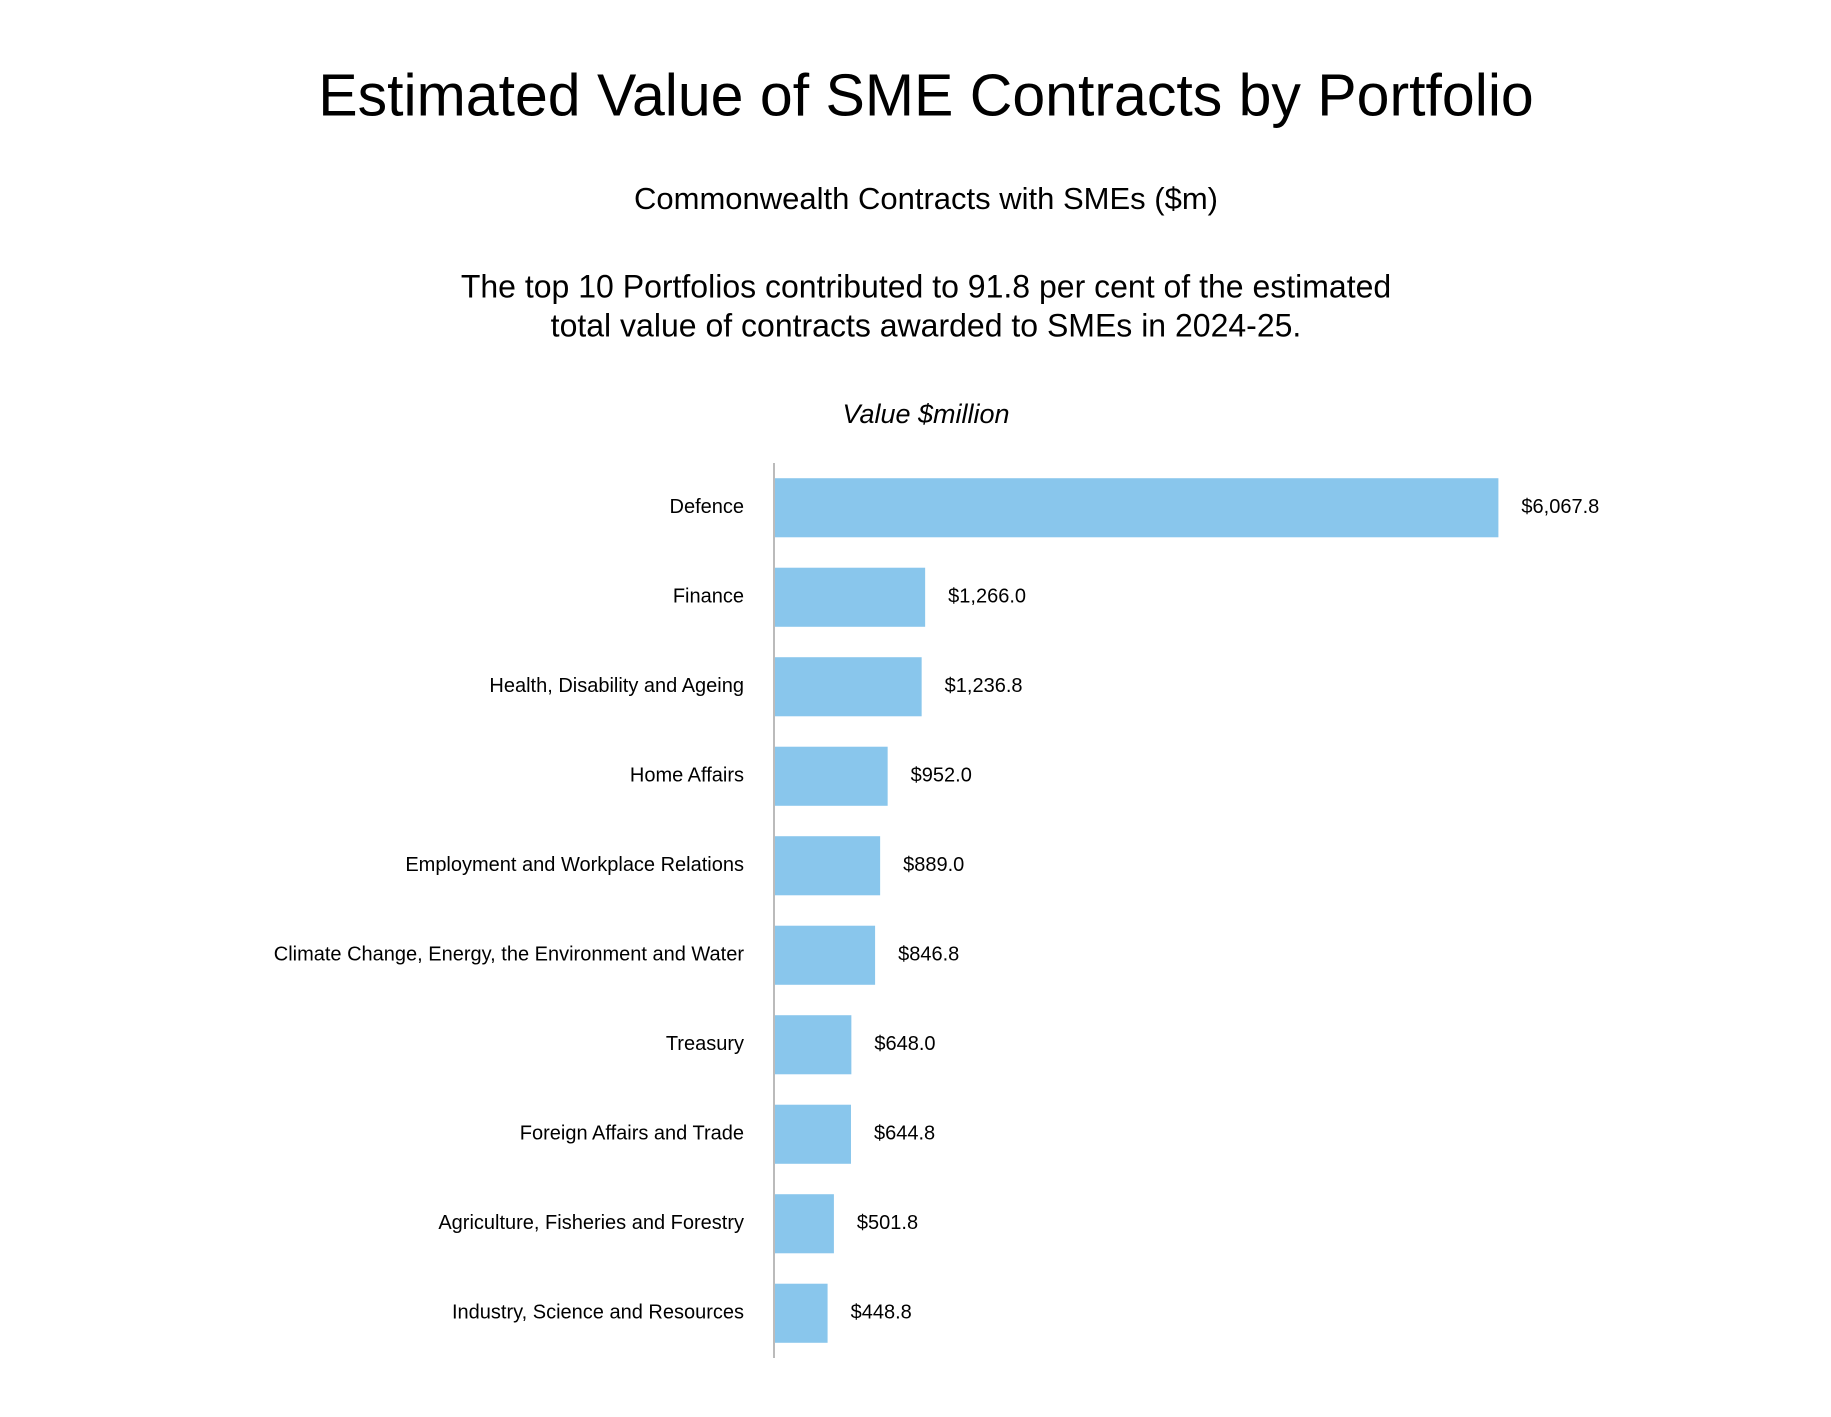 This screenshot has height=1417, width=1831. Describe the element at coordinates (987, 597) in the screenshot. I see `data-label: $1,266.0` at that location.